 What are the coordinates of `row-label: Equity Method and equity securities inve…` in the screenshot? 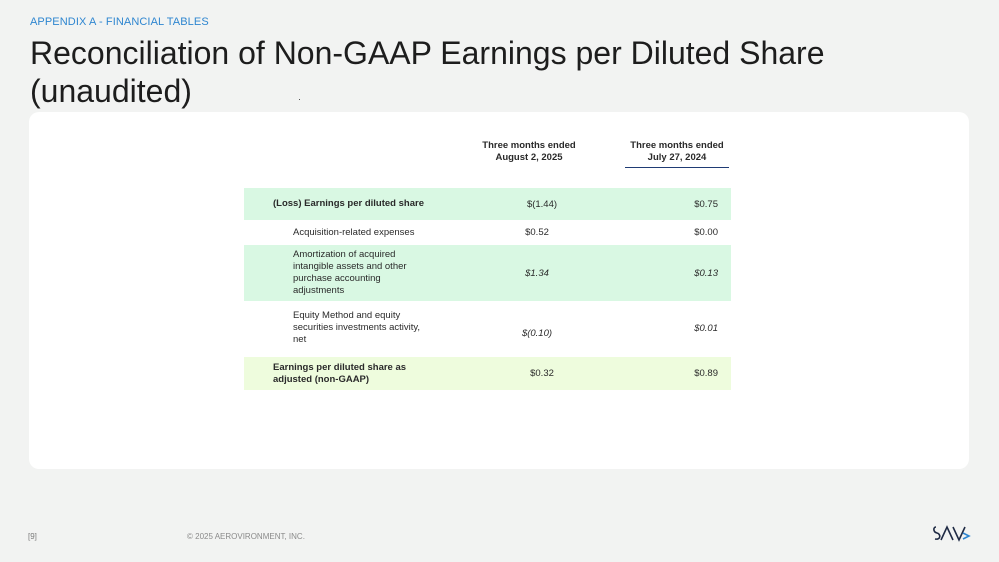 It's located at (357, 327).